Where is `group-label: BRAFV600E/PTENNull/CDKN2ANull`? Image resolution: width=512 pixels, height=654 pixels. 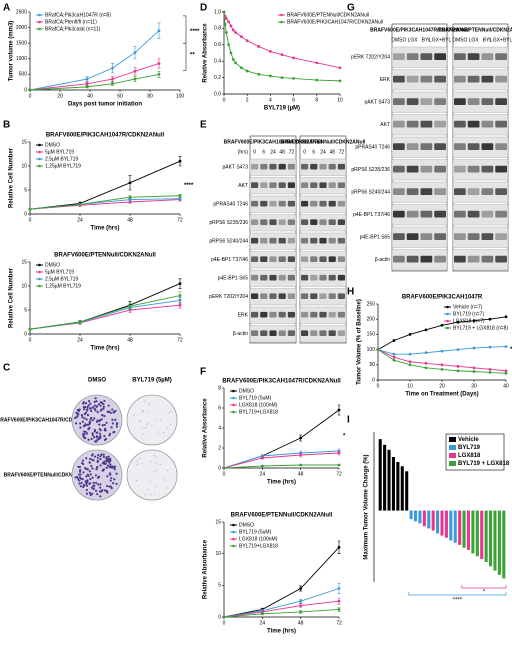
group-label: BRAFV600E/PTENNull/CDKN2ANull is located at coordinates (475, 30).